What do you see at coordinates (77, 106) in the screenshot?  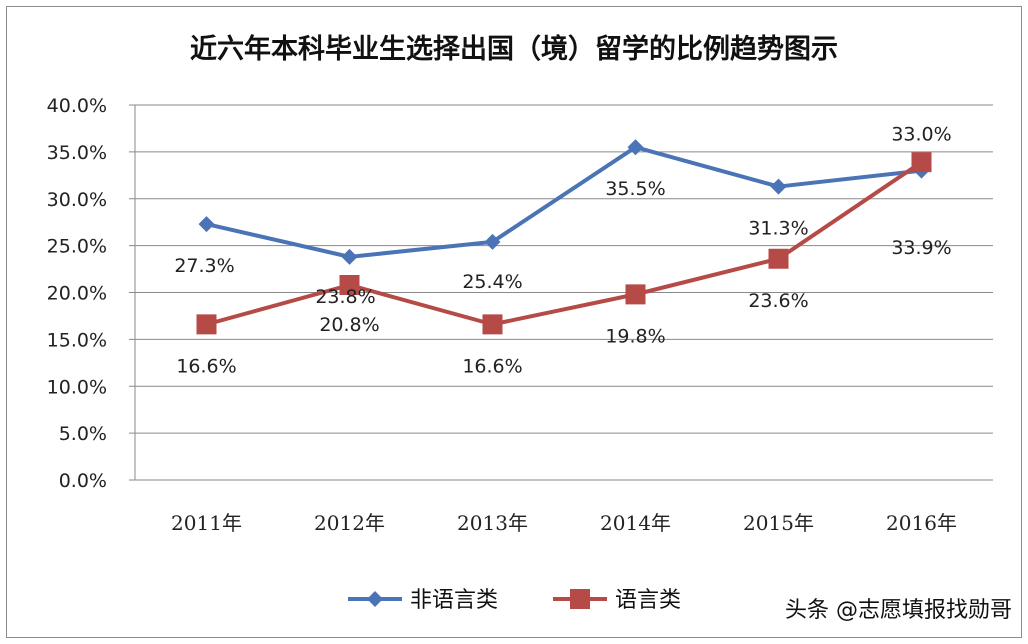 I see `y-tick-label: 40.0%` at bounding box center [77, 106].